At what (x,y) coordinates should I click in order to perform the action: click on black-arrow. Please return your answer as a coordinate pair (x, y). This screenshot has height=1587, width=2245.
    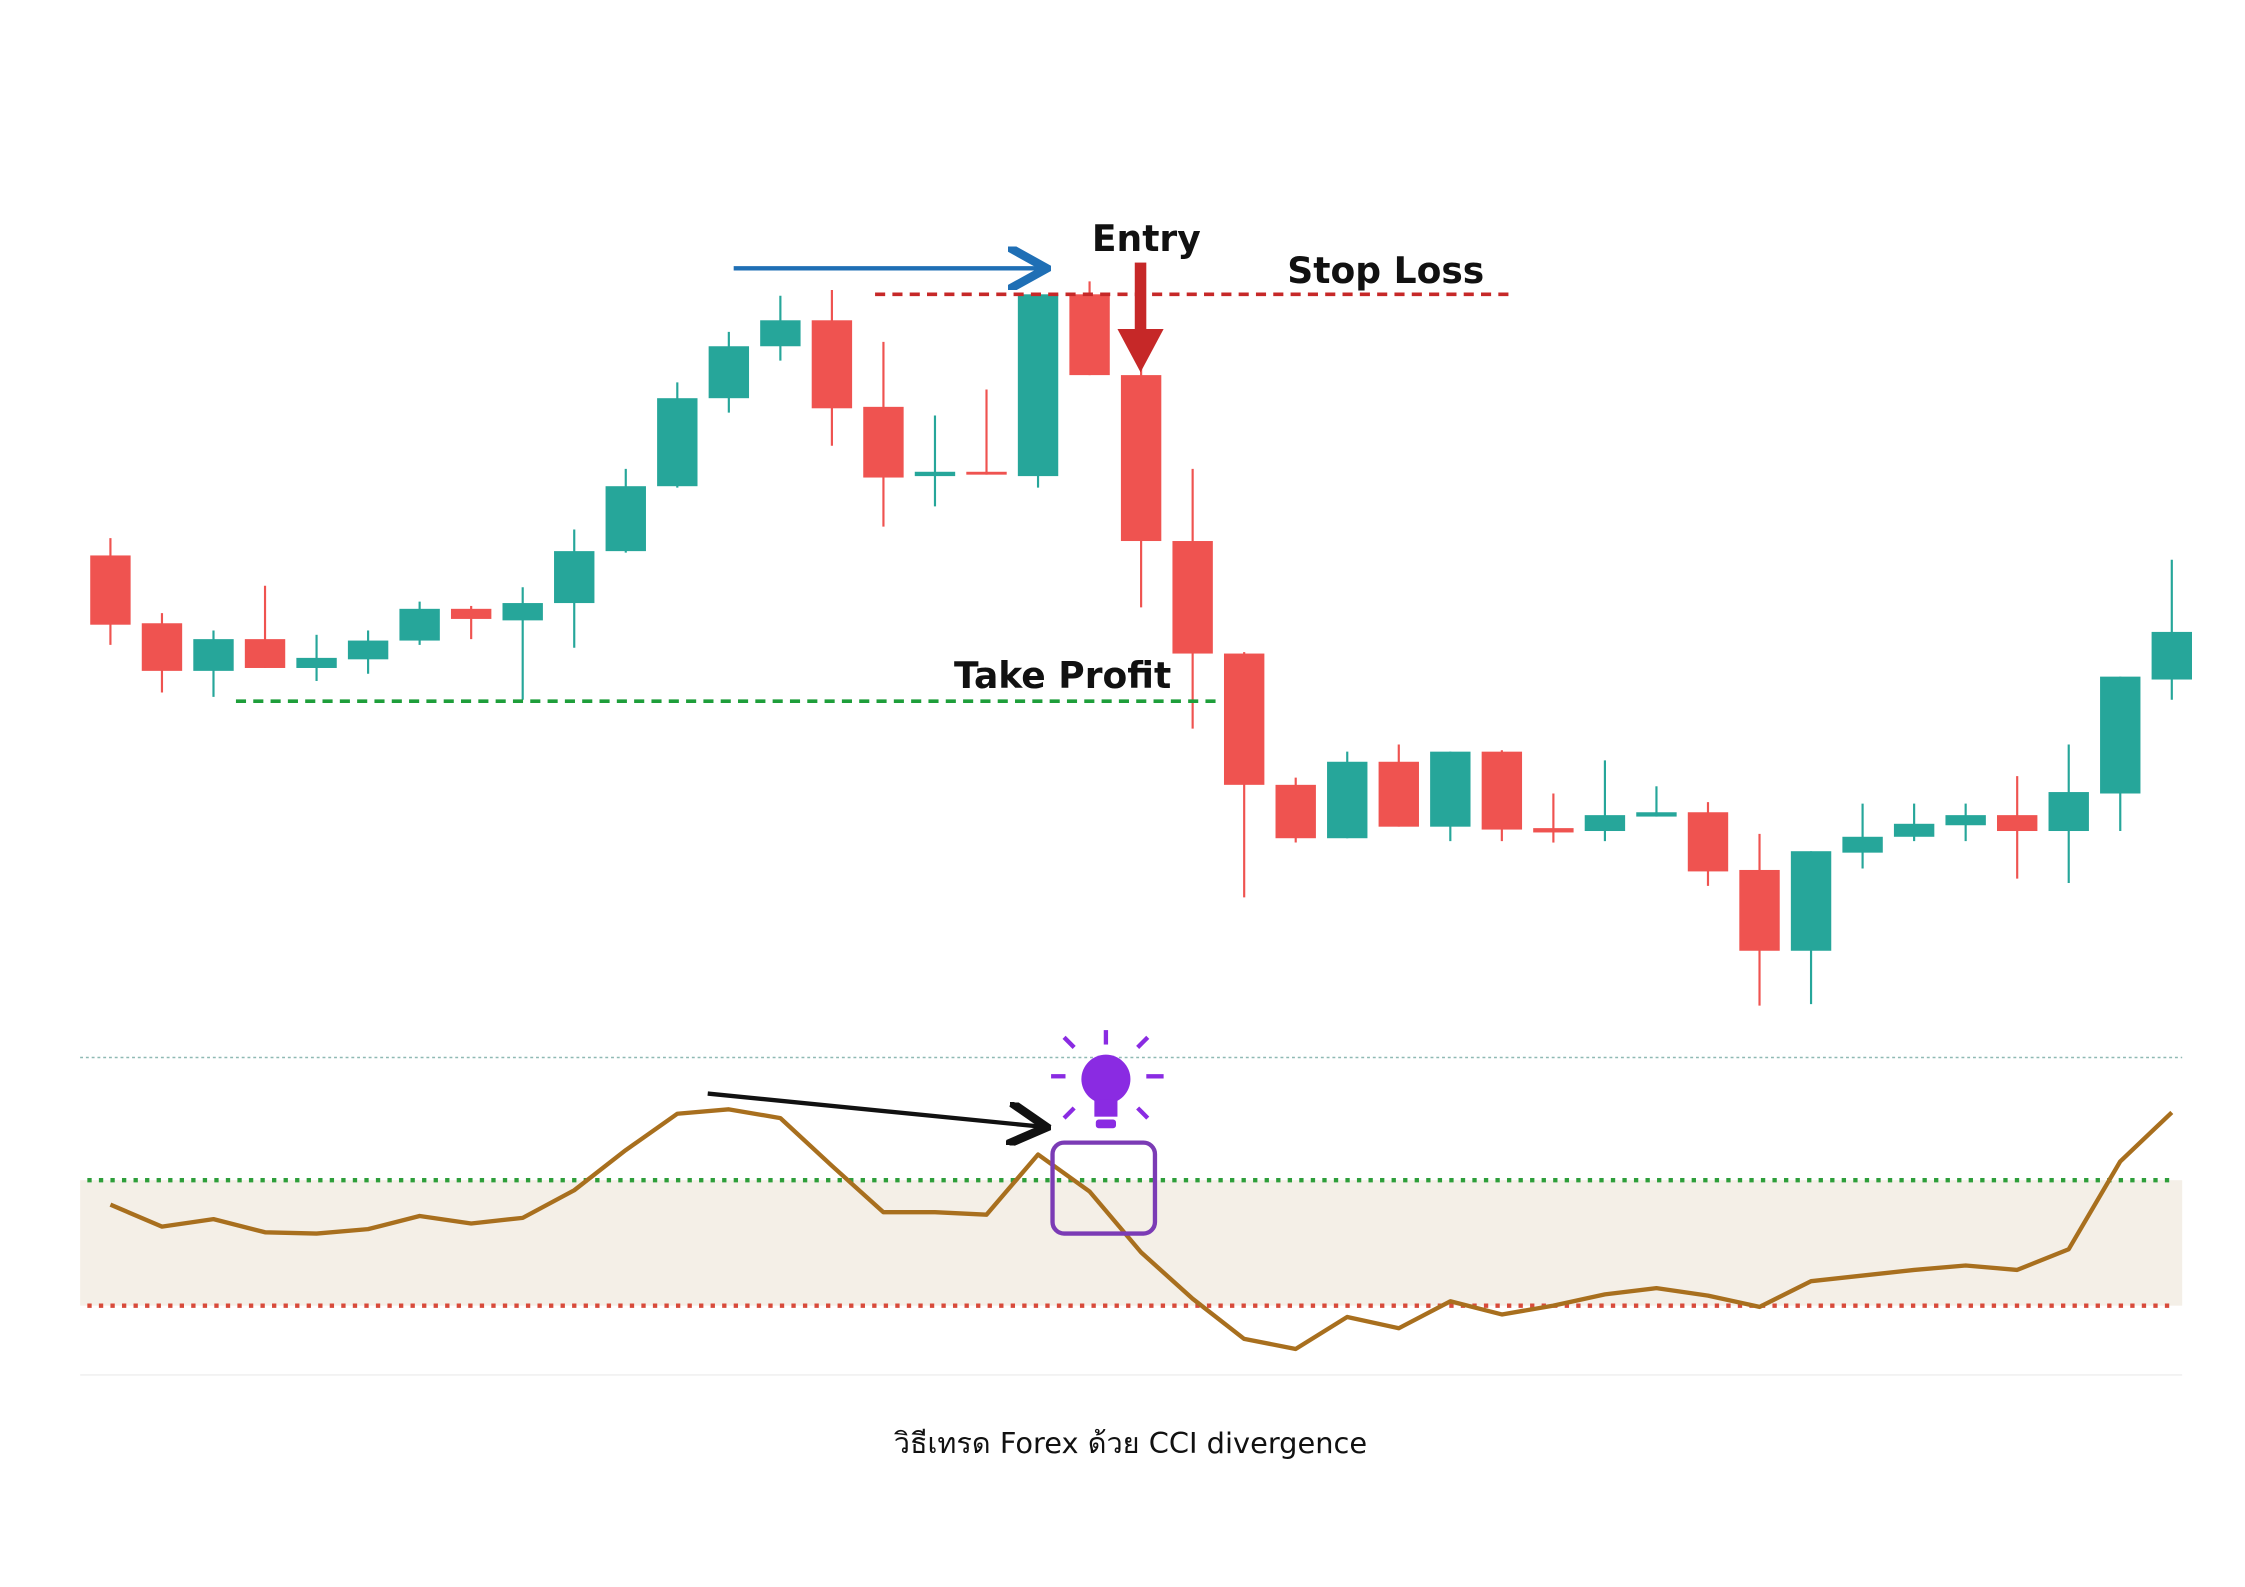
    Looking at the image, I should click on (875, 1109).